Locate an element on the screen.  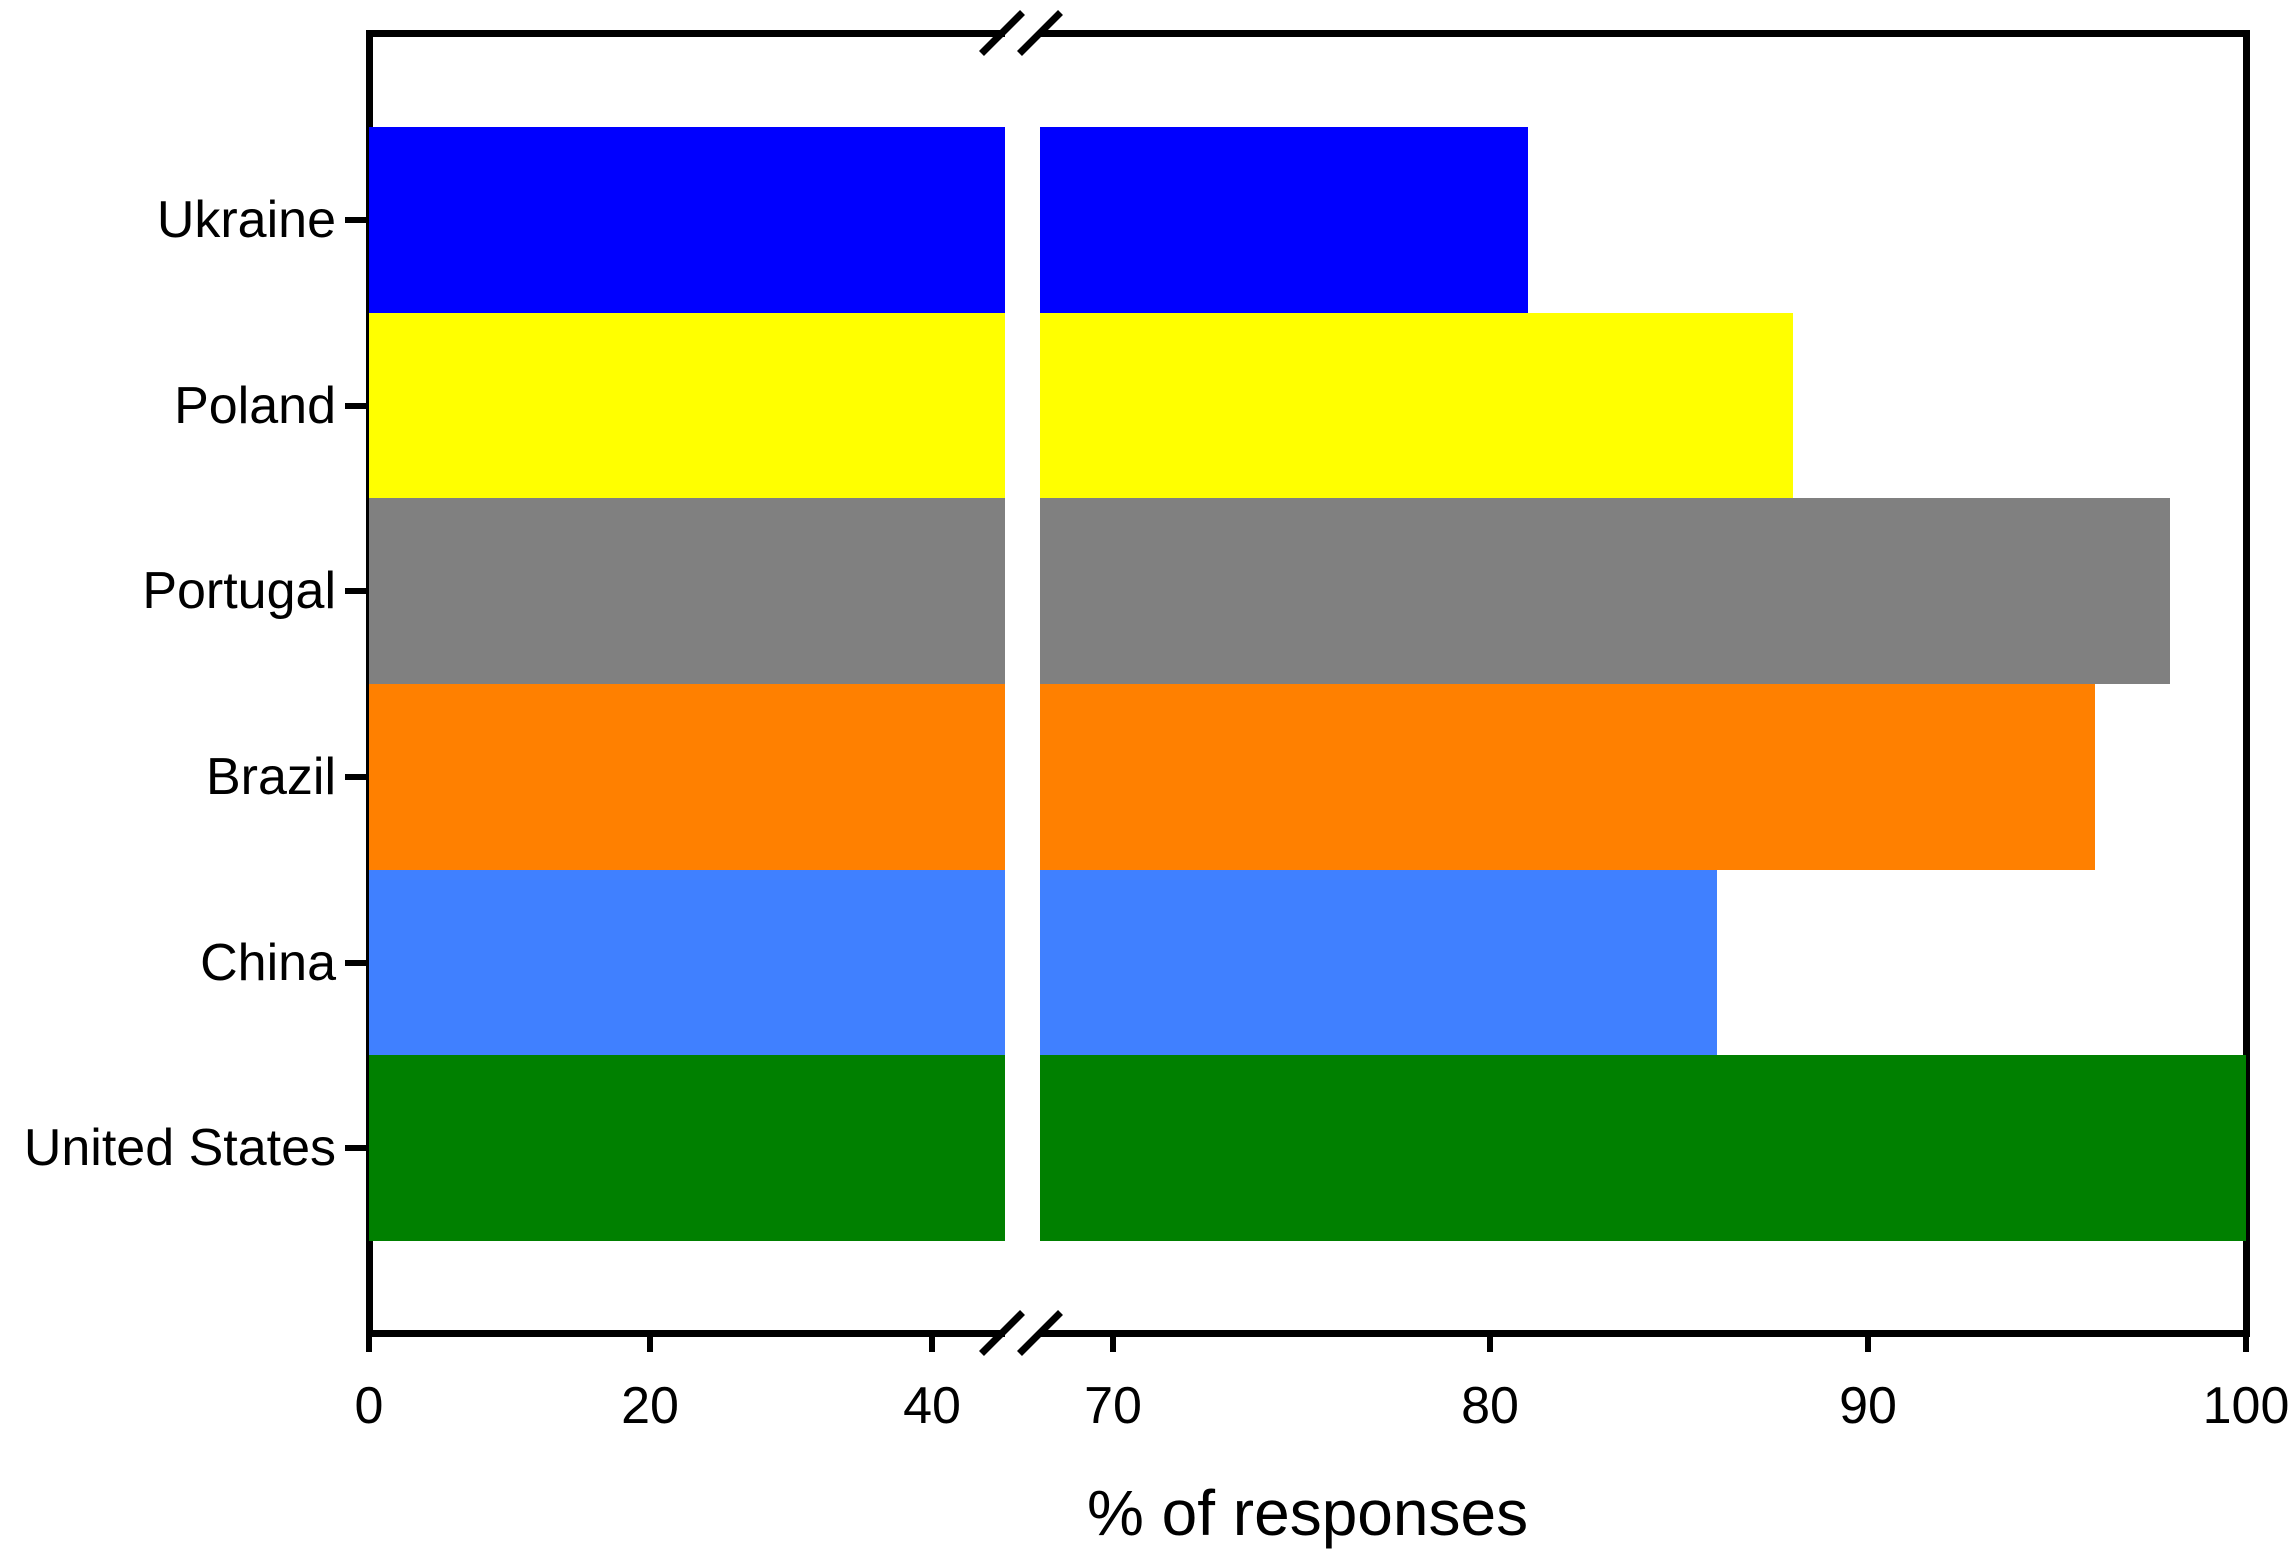
y-tick-poland is located at coordinates (355, 406).